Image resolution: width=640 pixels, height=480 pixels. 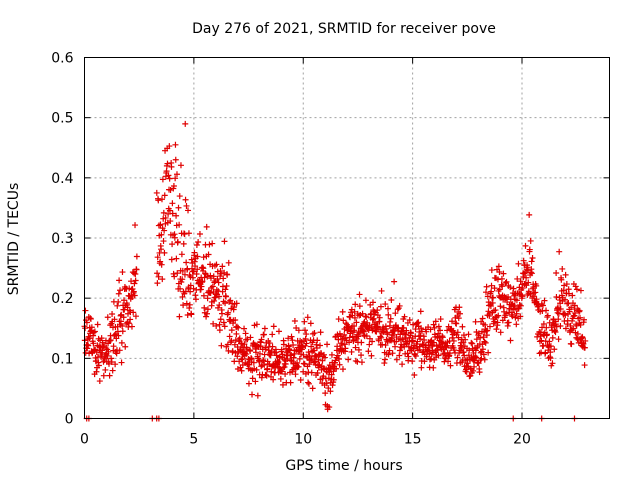 What do you see at coordinates (84, 440) in the screenshot?
I see `x-tick-label: 0` at bounding box center [84, 440].